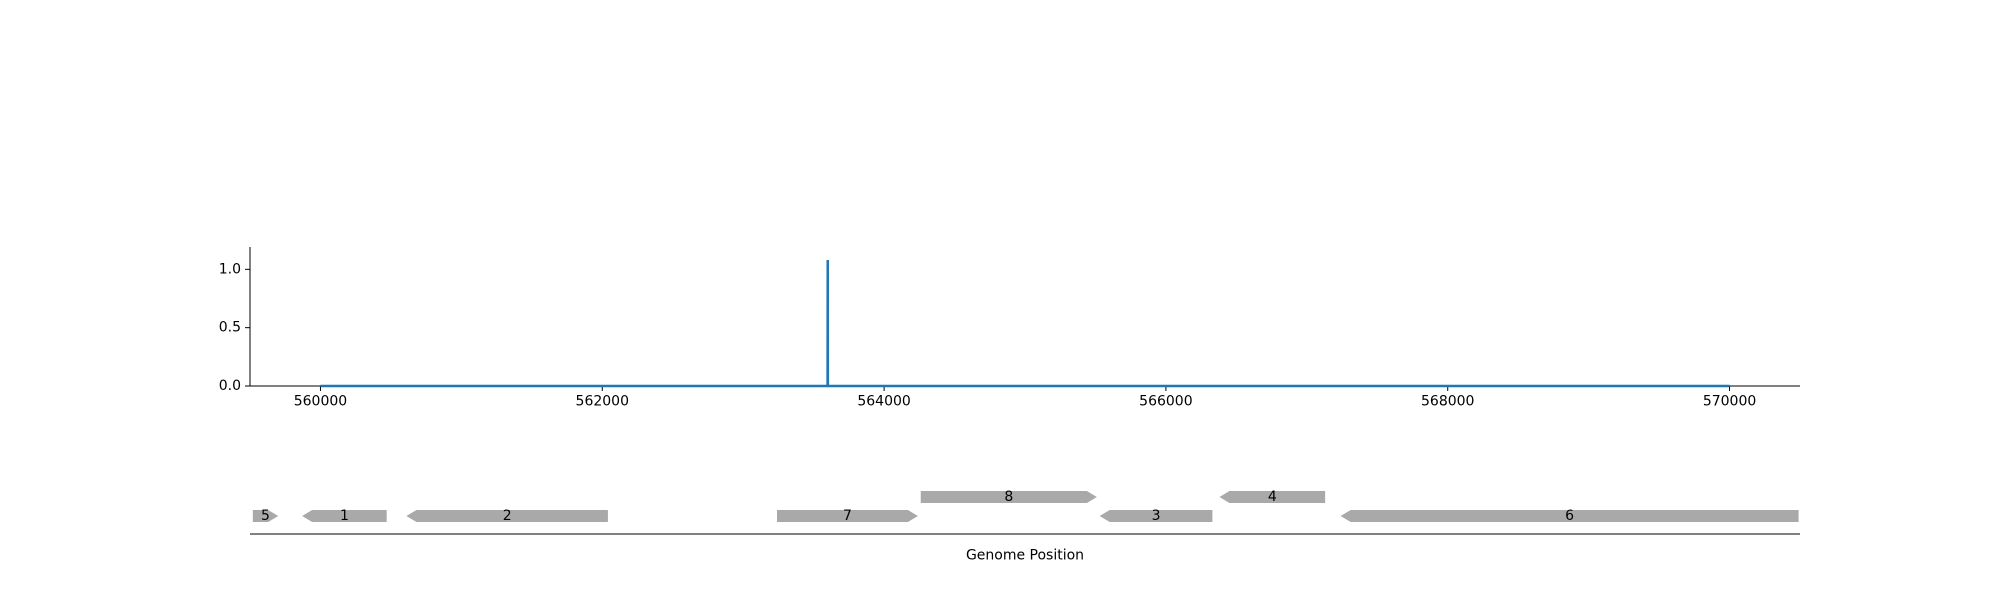 This screenshot has height=600, width=2000. I want to click on gene-label: 1, so click(344, 516).